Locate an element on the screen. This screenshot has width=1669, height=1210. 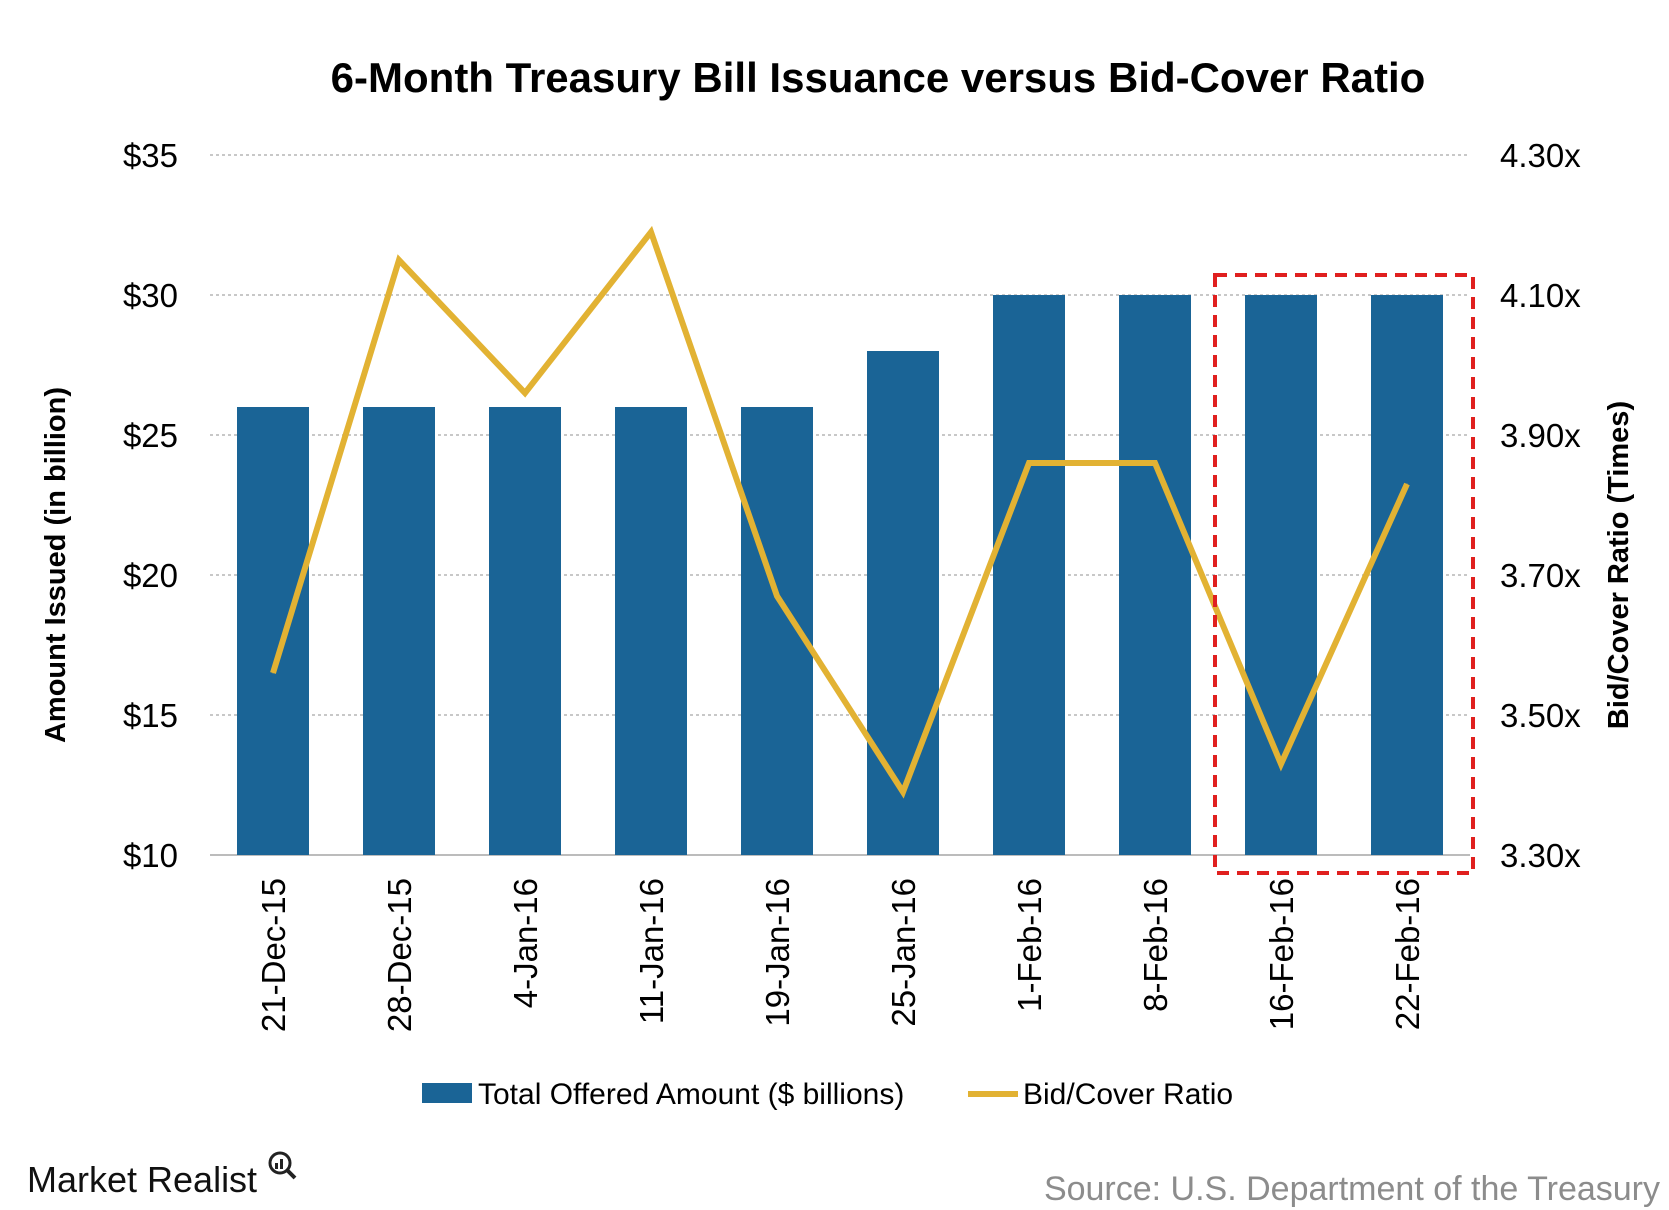
y-tick-label-left: $35 is located at coordinates (150, 155).